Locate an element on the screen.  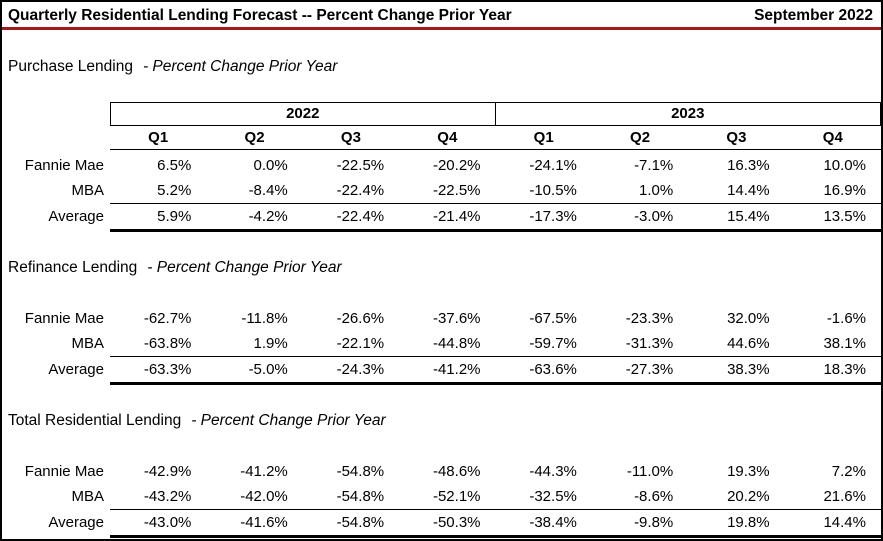
value-cell: -17.3% is located at coordinates (553, 216).